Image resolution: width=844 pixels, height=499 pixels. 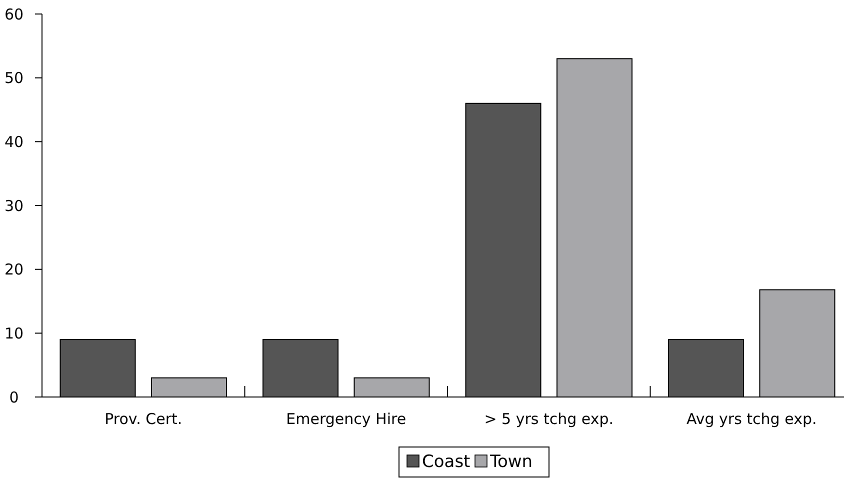 I want to click on y-tick-label: 0, so click(x=14, y=397).